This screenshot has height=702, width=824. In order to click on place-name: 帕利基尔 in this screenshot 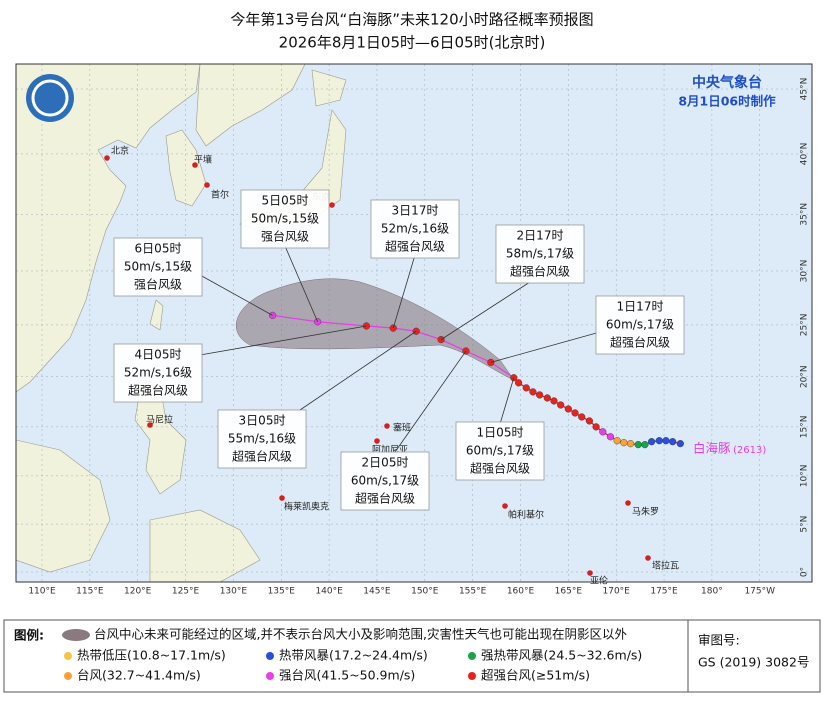, I will do `click(526, 515)`.